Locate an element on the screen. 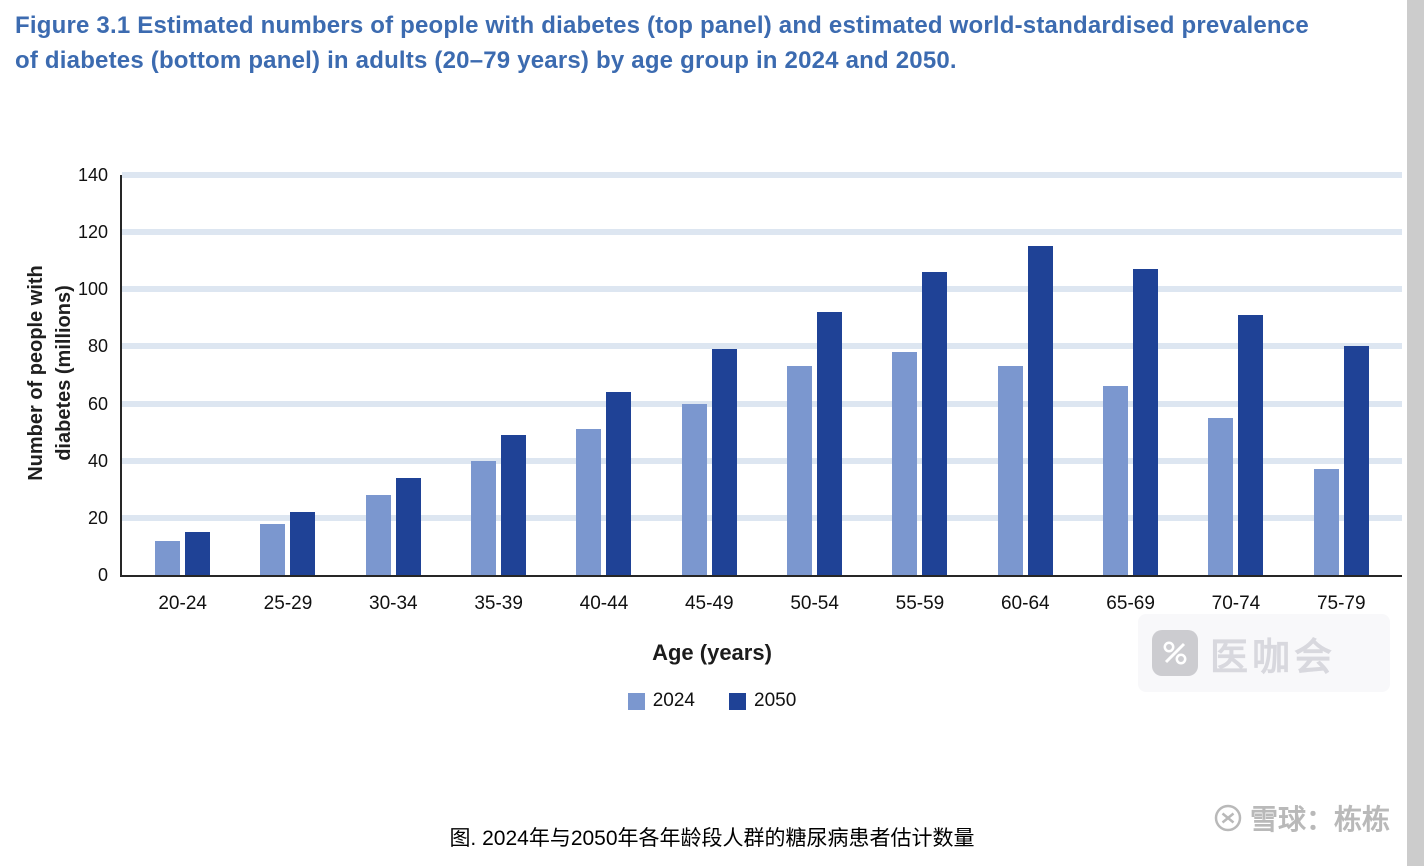  legend-item-2024: 2024 is located at coordinates (661, 701).